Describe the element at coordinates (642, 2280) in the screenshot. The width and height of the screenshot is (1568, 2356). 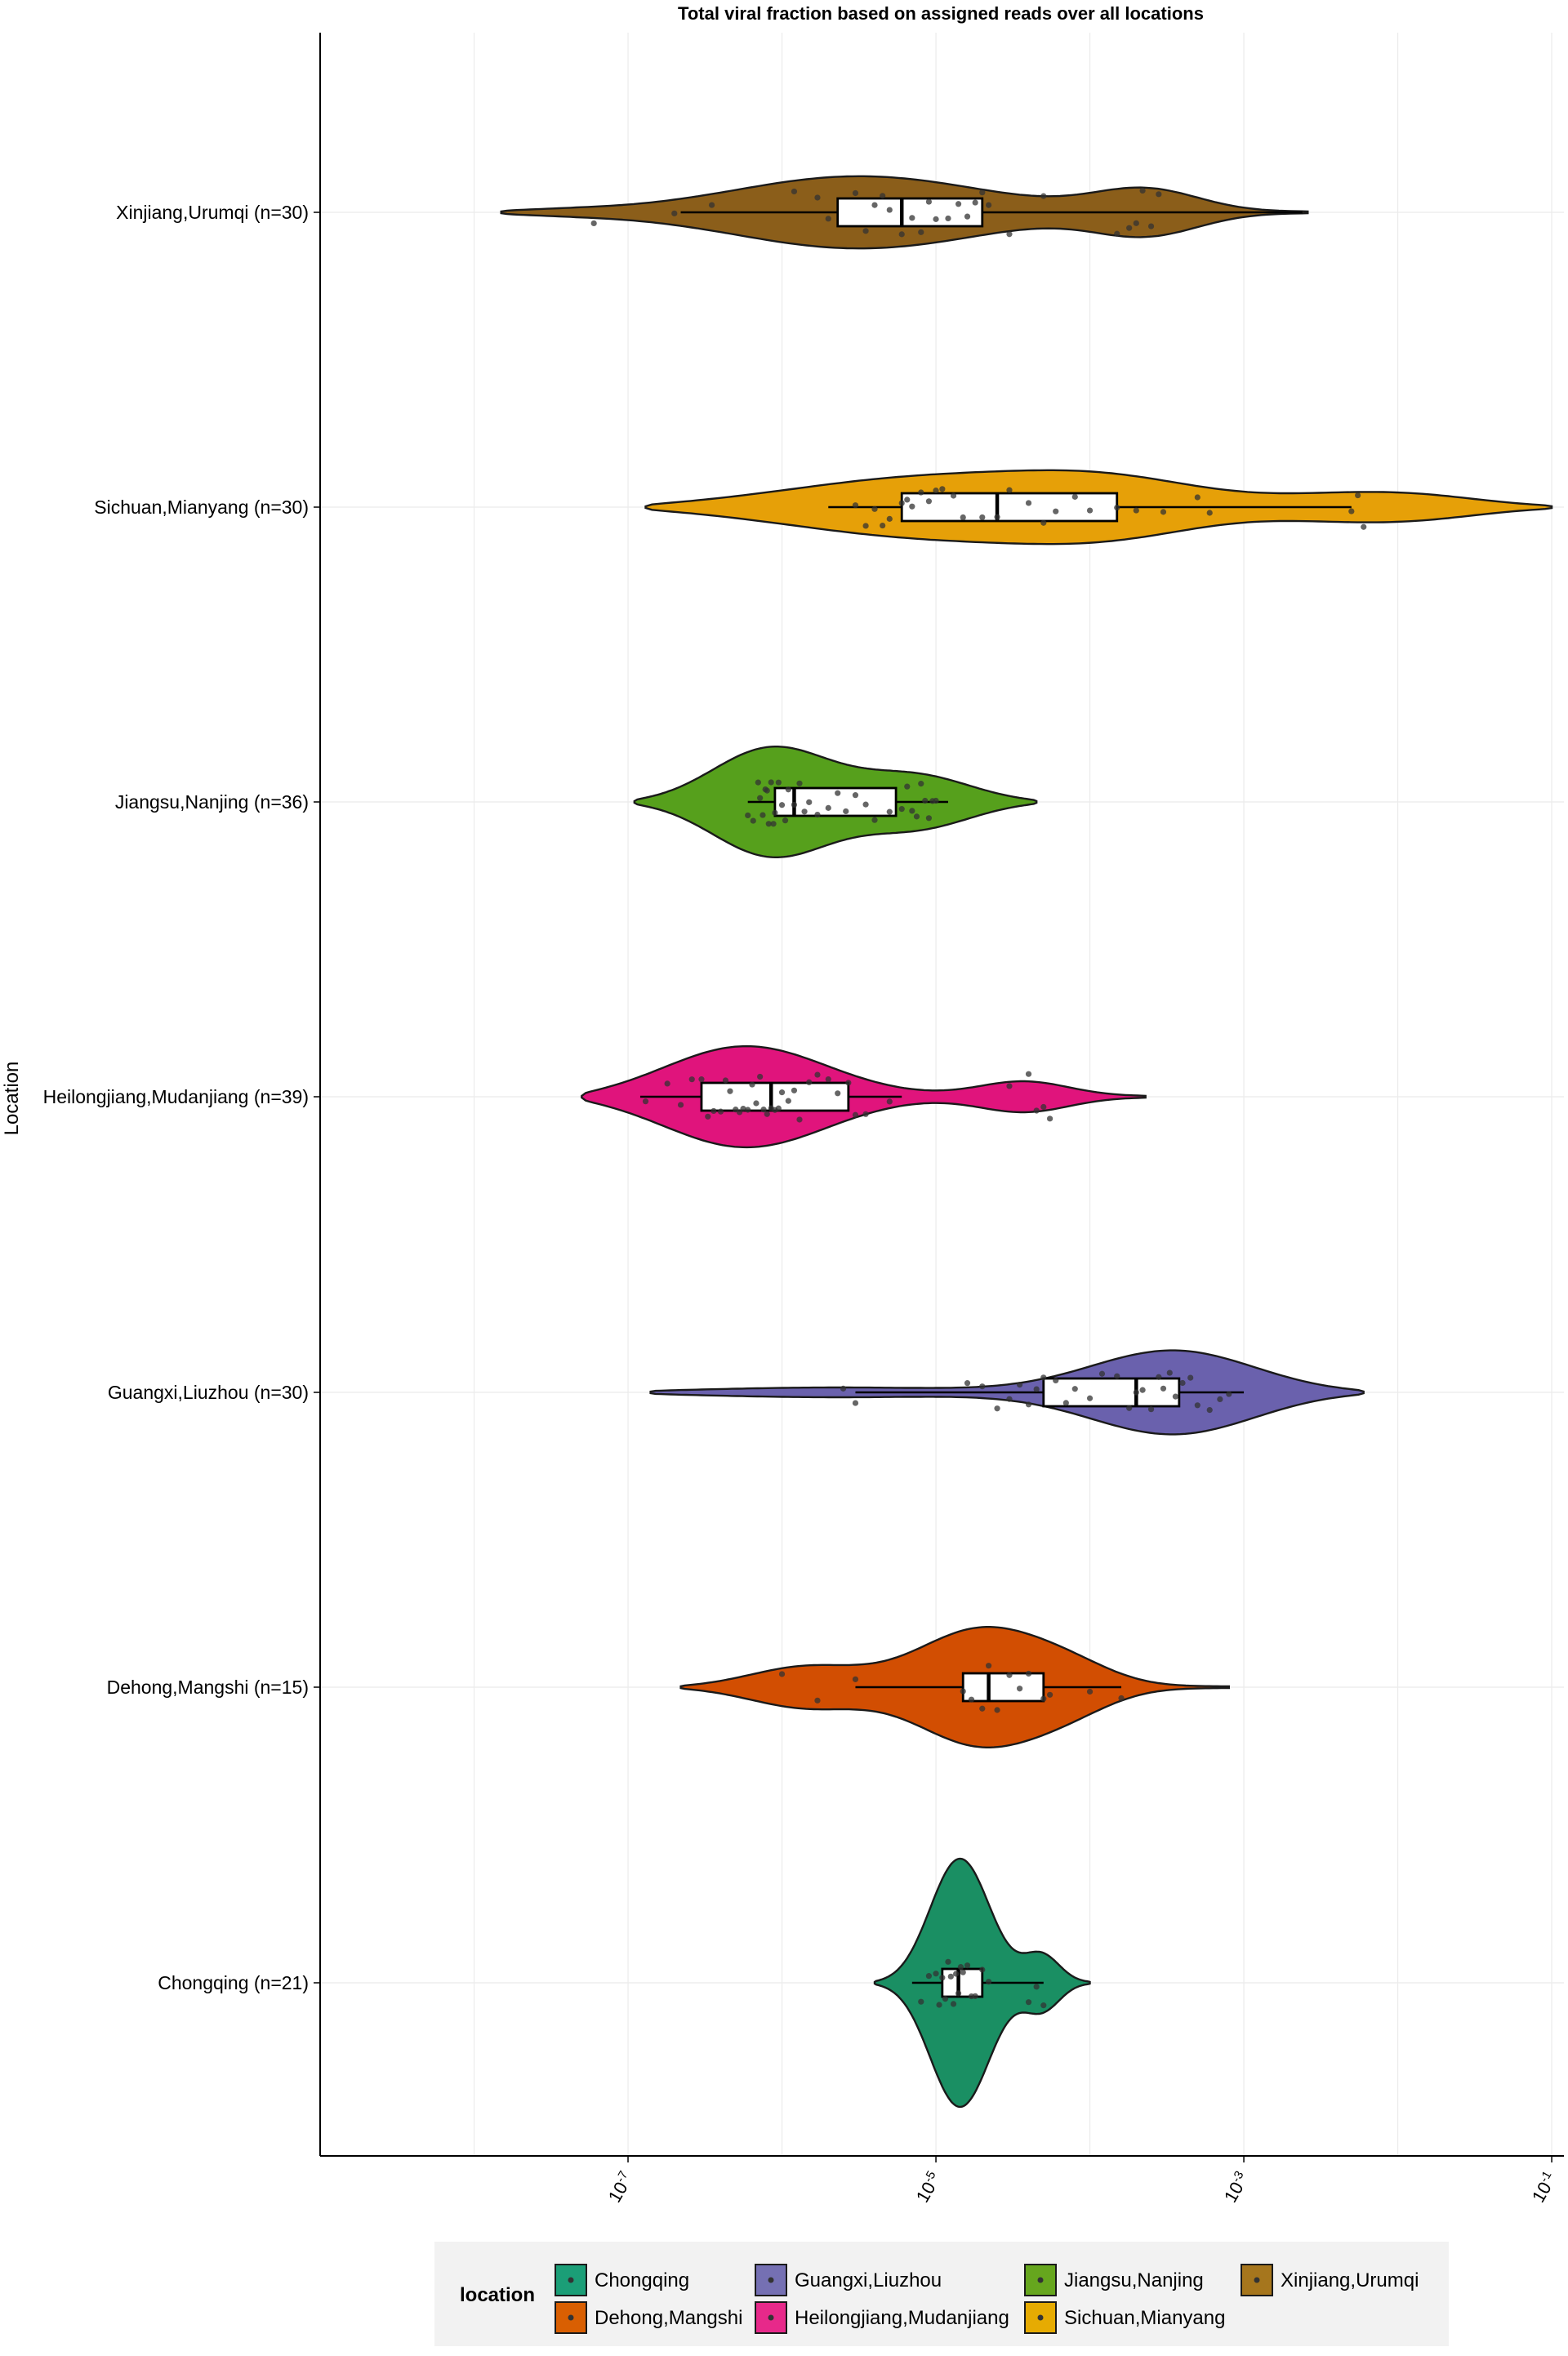
I see `legend-label: Chongqing` at that location.